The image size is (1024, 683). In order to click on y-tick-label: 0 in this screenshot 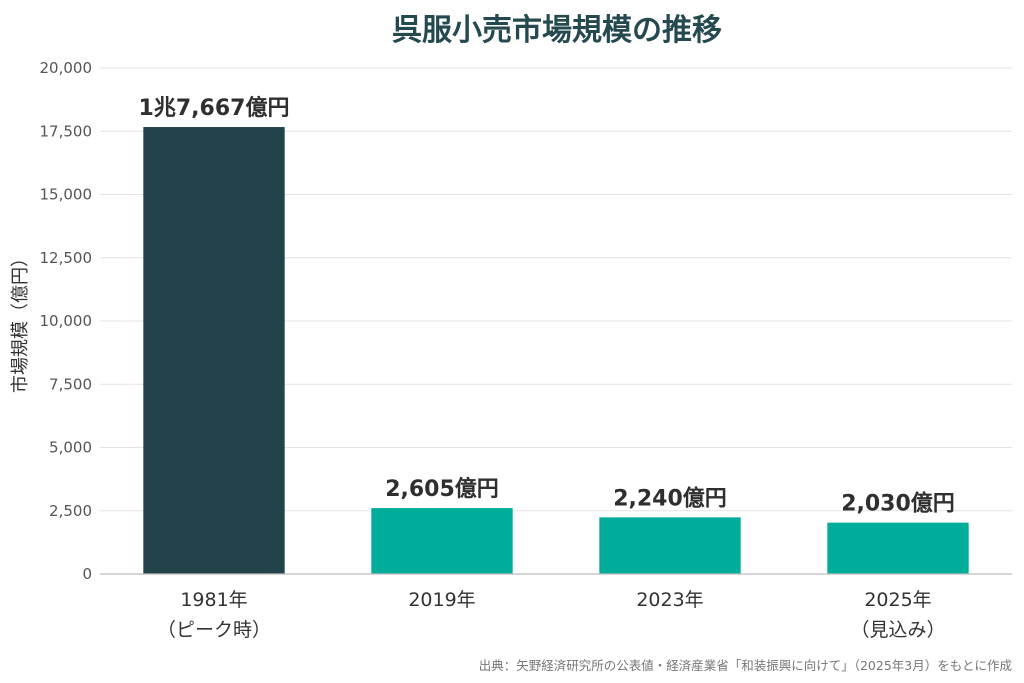, I will do `click(87, 574)`.